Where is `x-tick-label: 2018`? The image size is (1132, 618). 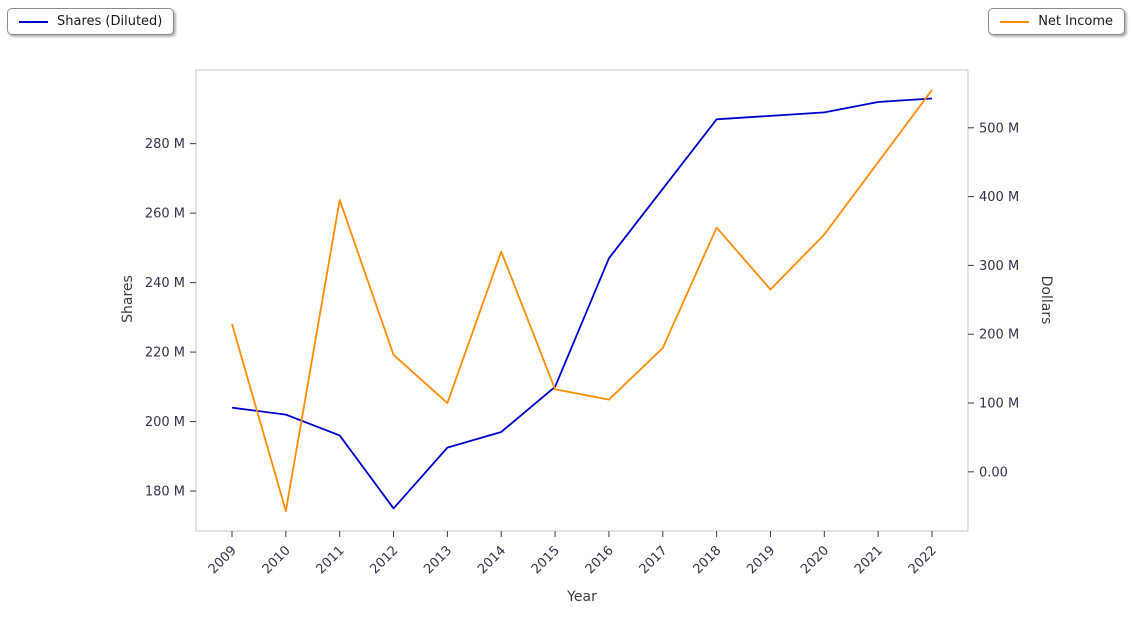 x-tick-label: 2018 is located at coordinates (707, 560).